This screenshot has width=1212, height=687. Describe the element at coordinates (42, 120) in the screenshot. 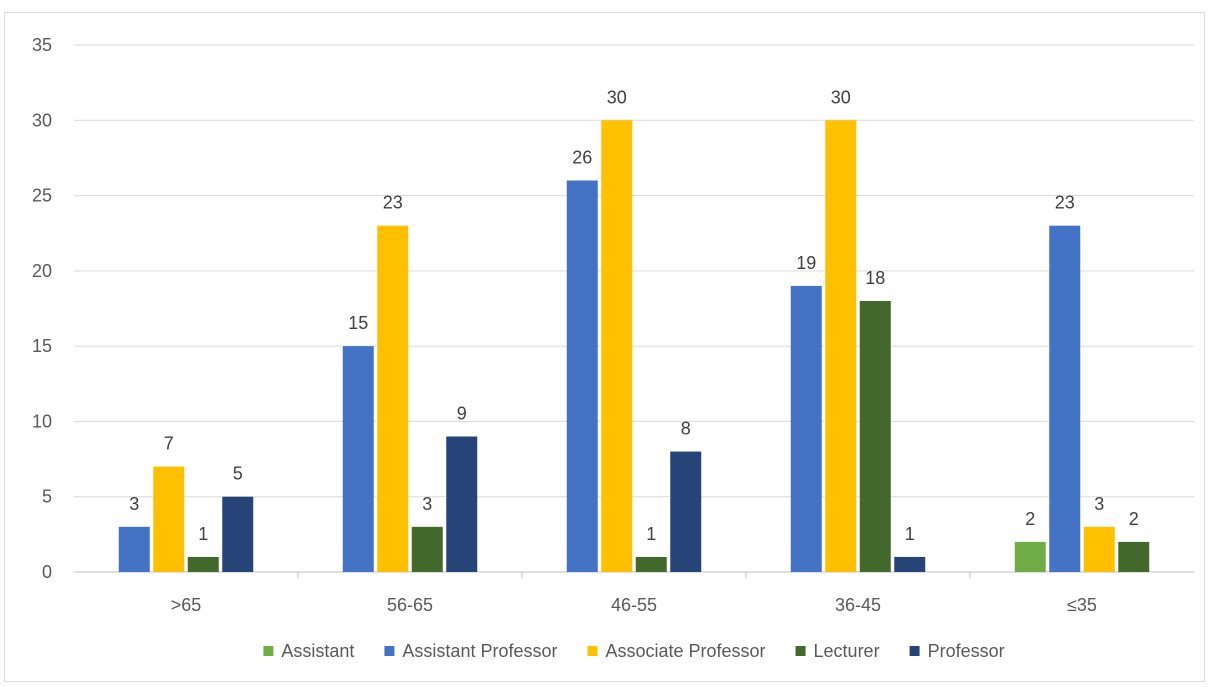

I see `y-tick-label: 30` at that location.